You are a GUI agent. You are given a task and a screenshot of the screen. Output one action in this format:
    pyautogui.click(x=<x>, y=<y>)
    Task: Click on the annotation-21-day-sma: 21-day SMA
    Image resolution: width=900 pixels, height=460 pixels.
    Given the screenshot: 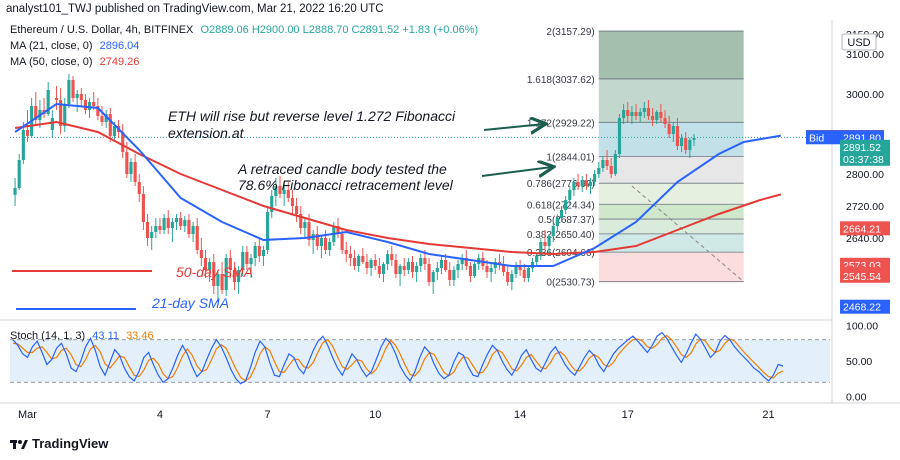 What is the action you would take?
    pyautogui.click(x=190, y=303)
    